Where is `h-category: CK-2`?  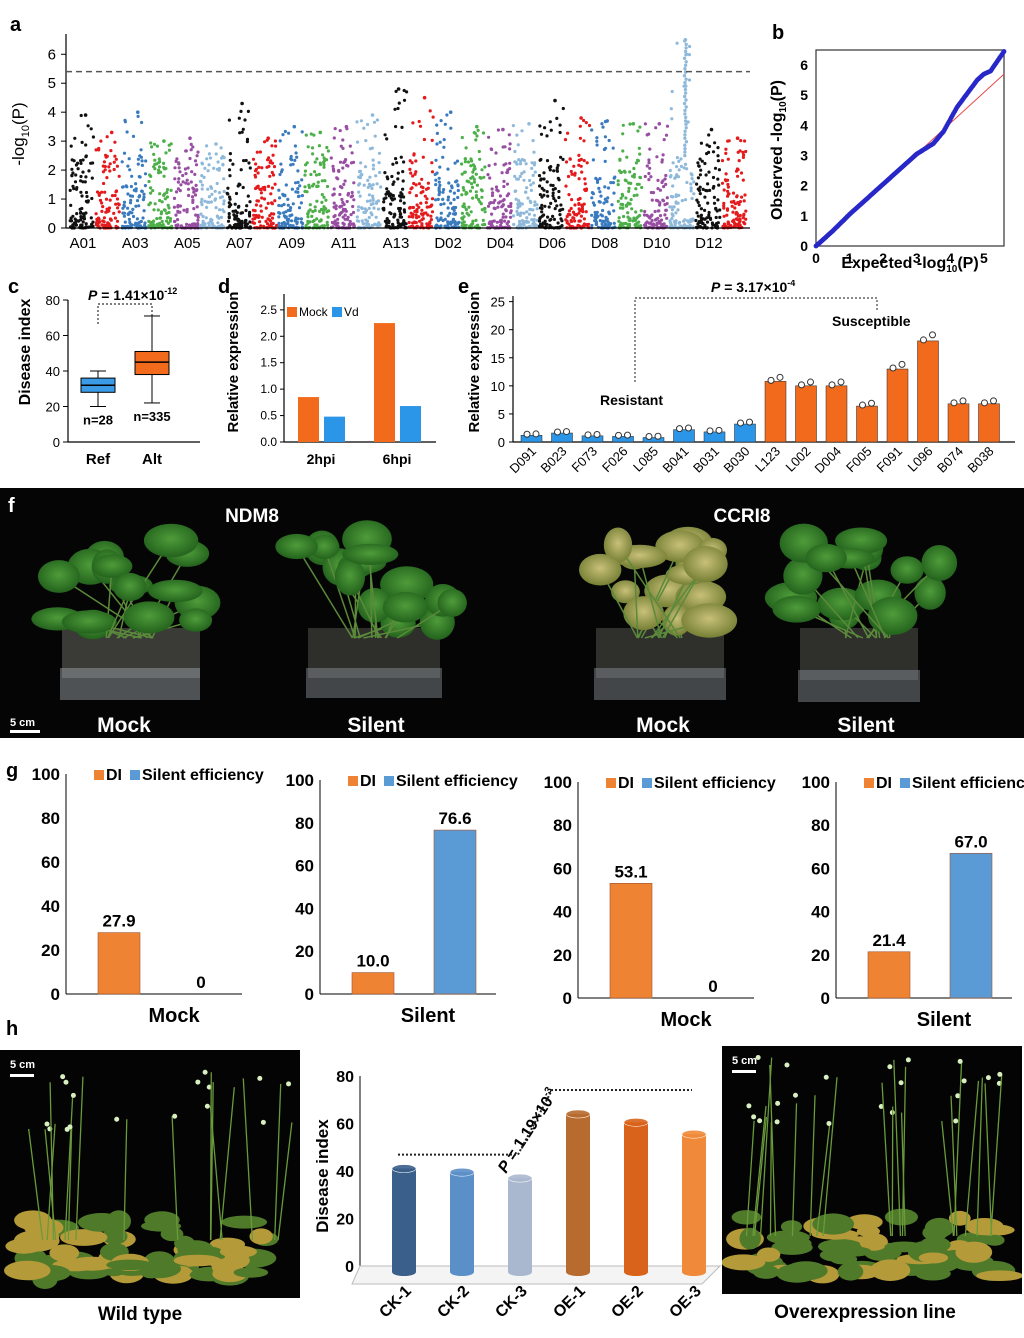
h-category: CK-2 is located at coordinates (453, 1302).